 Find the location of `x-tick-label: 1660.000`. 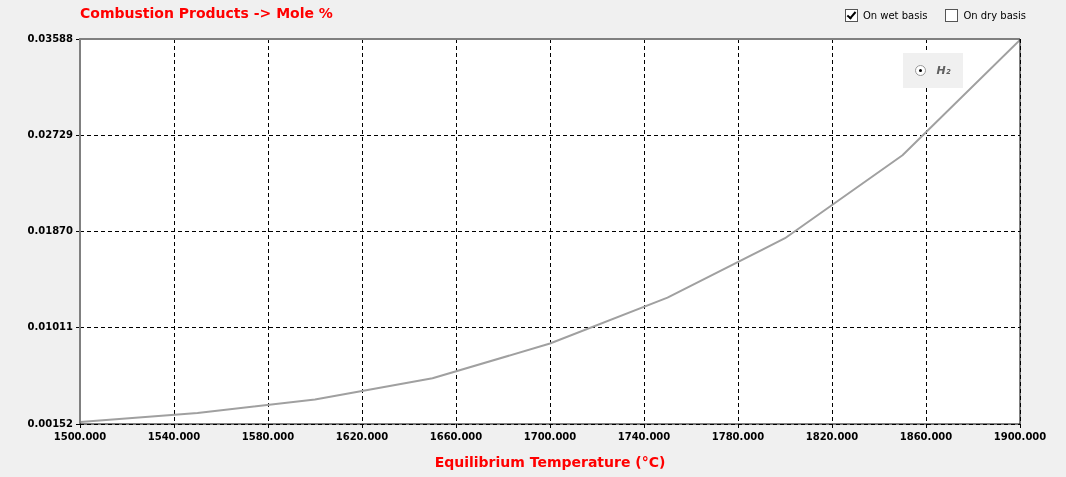

x-tick-label: 1660.000 is located at coordinates (456, 436).